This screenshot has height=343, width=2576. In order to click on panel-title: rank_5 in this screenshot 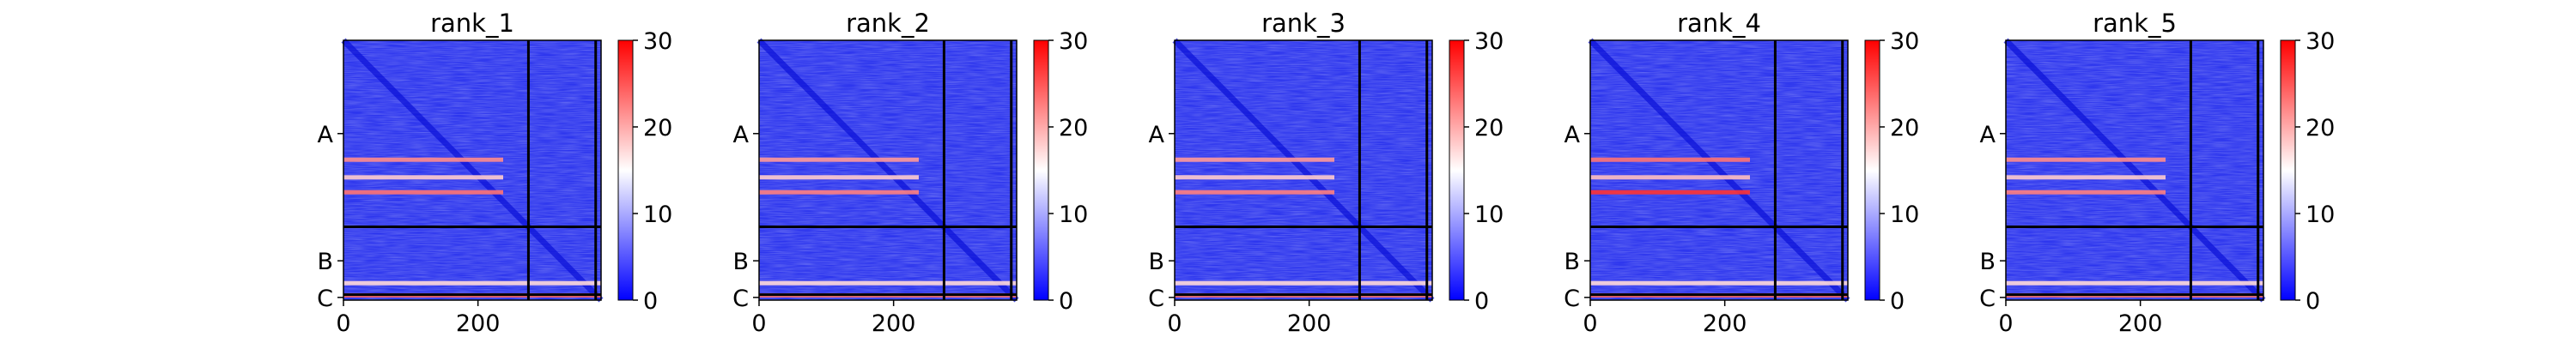, I will do `click(2135, 24)`.